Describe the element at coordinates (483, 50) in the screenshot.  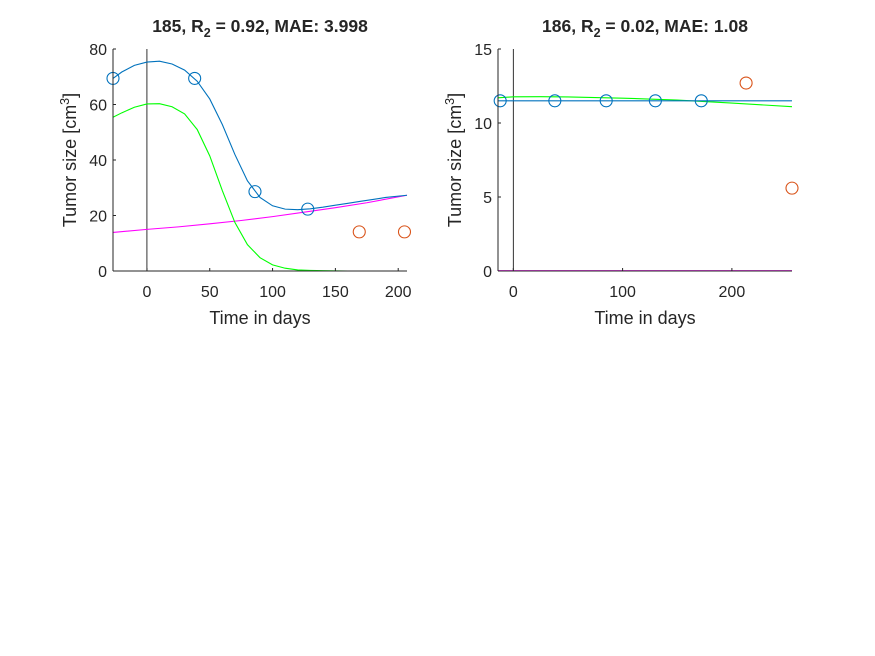
I see `y-tick-label: 15` at that location.